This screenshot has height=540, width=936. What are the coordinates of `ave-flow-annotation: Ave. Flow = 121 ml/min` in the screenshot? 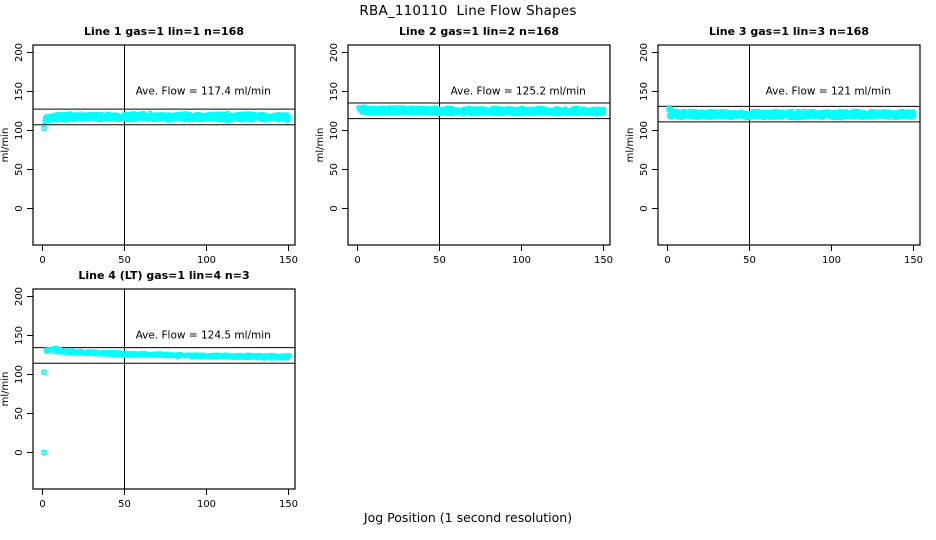 It's located at (828, 92).